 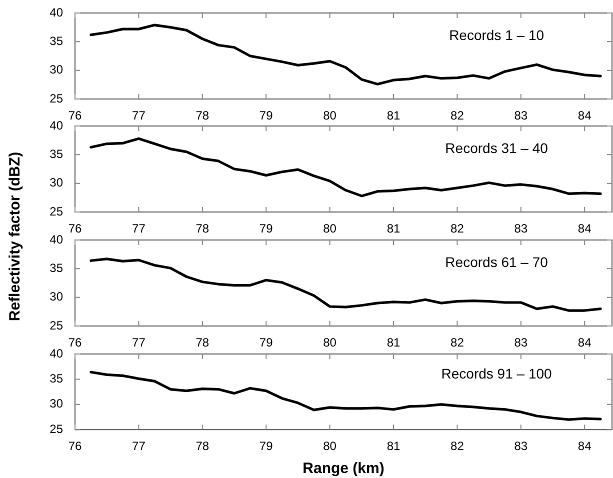 I want to click on y-axis-title: Reflectivity factor (dBZ), so click(x=15, y=237).